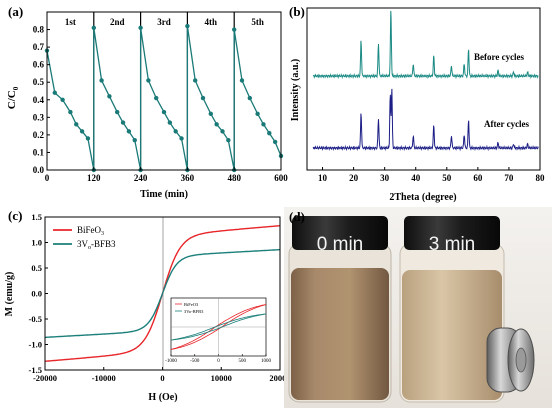 The height and width of the screenshot is (410, 554). Describe the element at coordinates (13, 97) in the screenshot. I see `panel-a-ylabel: C/C0` at that location.